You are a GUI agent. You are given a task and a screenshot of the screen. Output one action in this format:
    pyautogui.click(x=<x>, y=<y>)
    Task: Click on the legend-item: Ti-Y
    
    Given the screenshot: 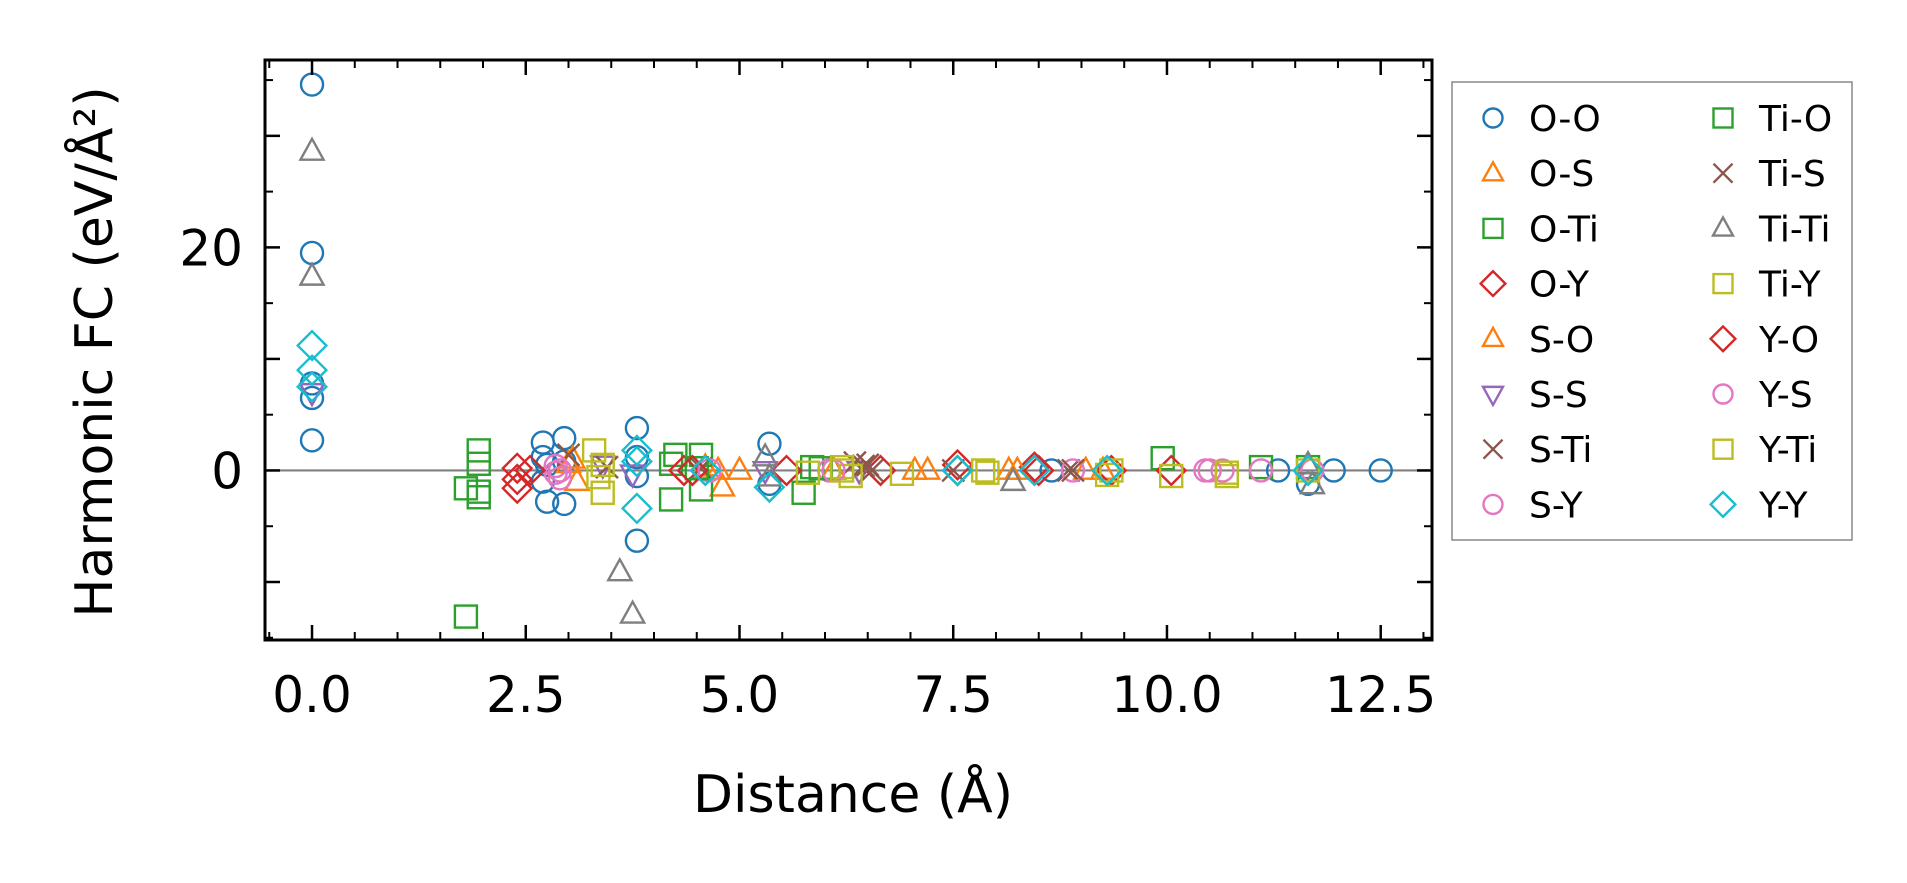 What is the action you would take?
    pyautogui.click(x=1767, y=285)
    